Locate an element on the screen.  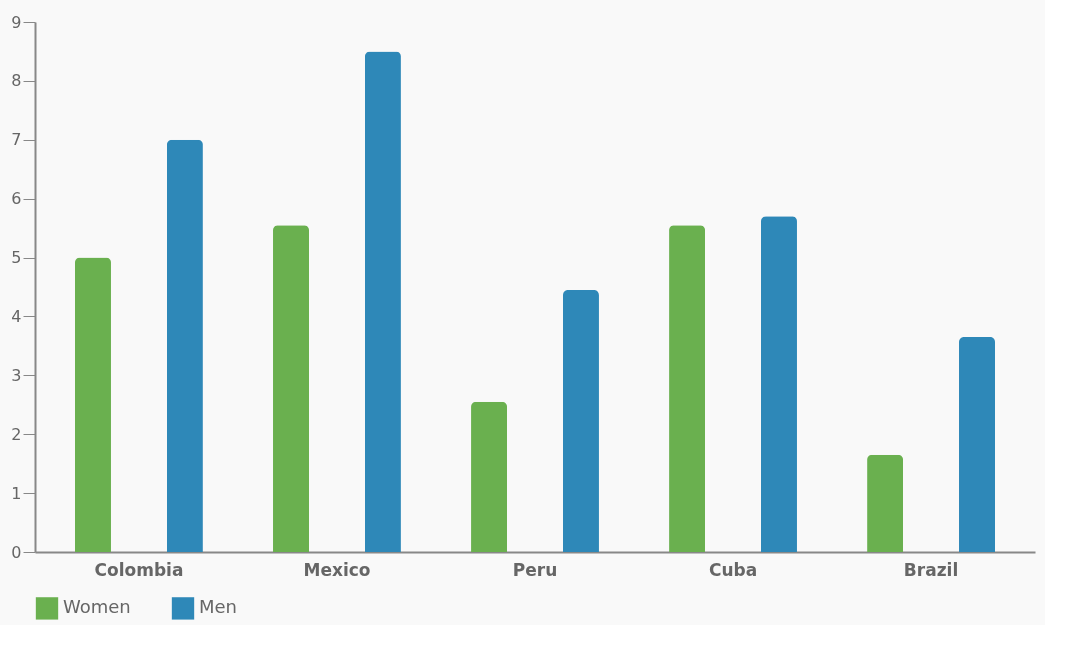
y-tick-label: 3 is located at coordinates (16, 375).